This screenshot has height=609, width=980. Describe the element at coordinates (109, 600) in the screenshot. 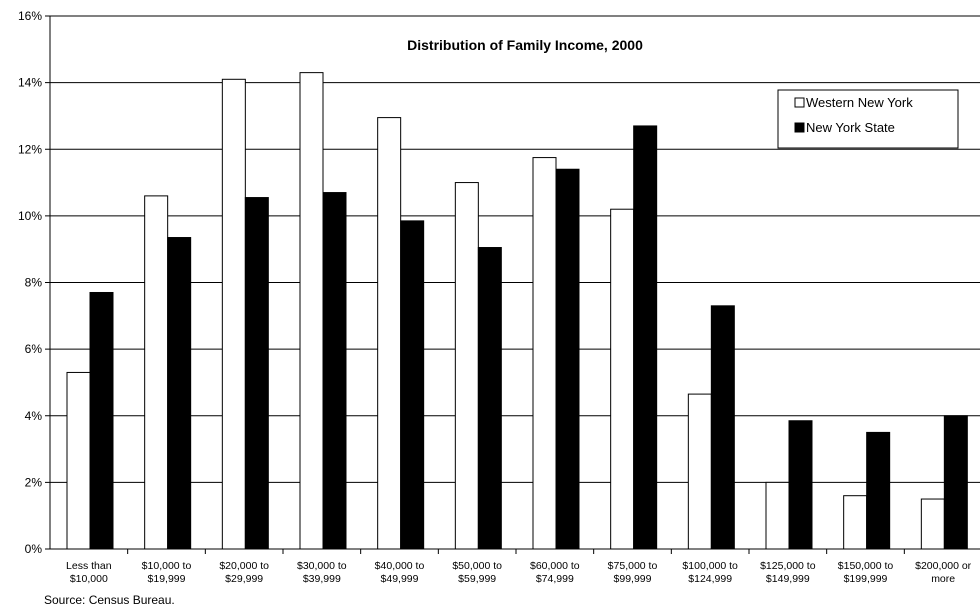

I see `source-note: Source: Census Bureau.` at that location.